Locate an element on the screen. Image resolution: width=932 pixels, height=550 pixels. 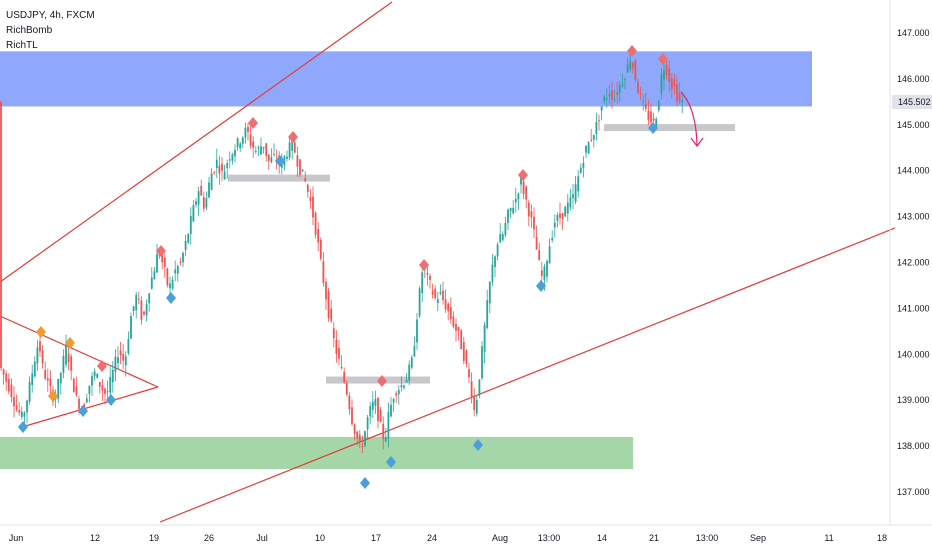
price-tick-label: 143.000 is located at coordinates (913, 217).